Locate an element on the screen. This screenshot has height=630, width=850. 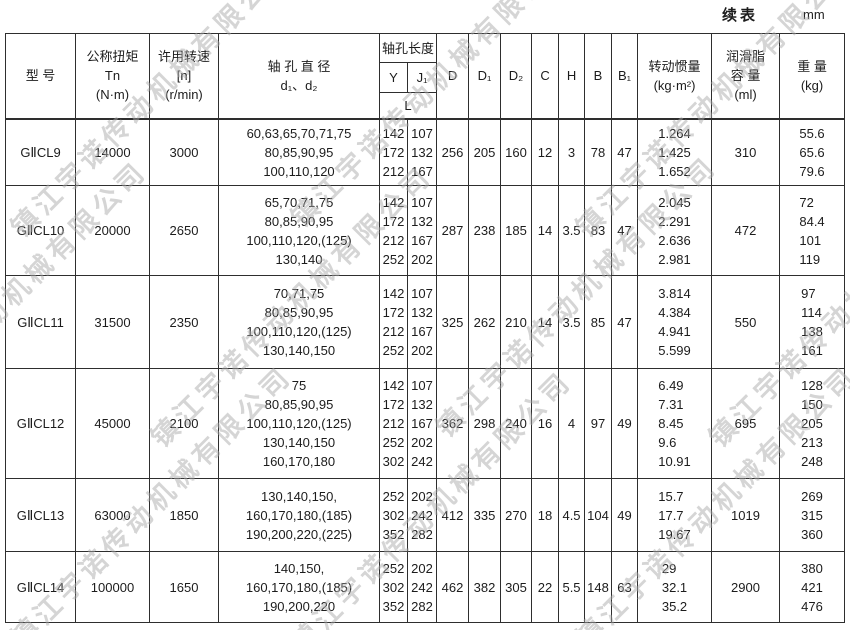
cell-y: 142 172 212 is located at coordinates (393, 151).